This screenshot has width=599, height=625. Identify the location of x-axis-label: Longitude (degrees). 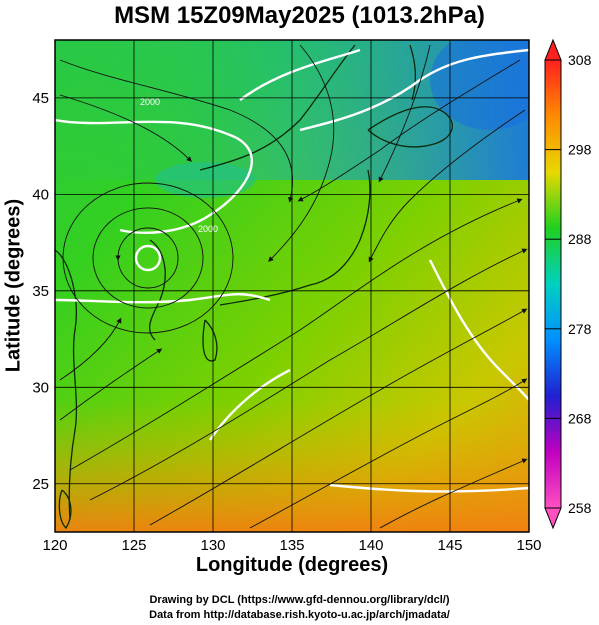
(292, 565).